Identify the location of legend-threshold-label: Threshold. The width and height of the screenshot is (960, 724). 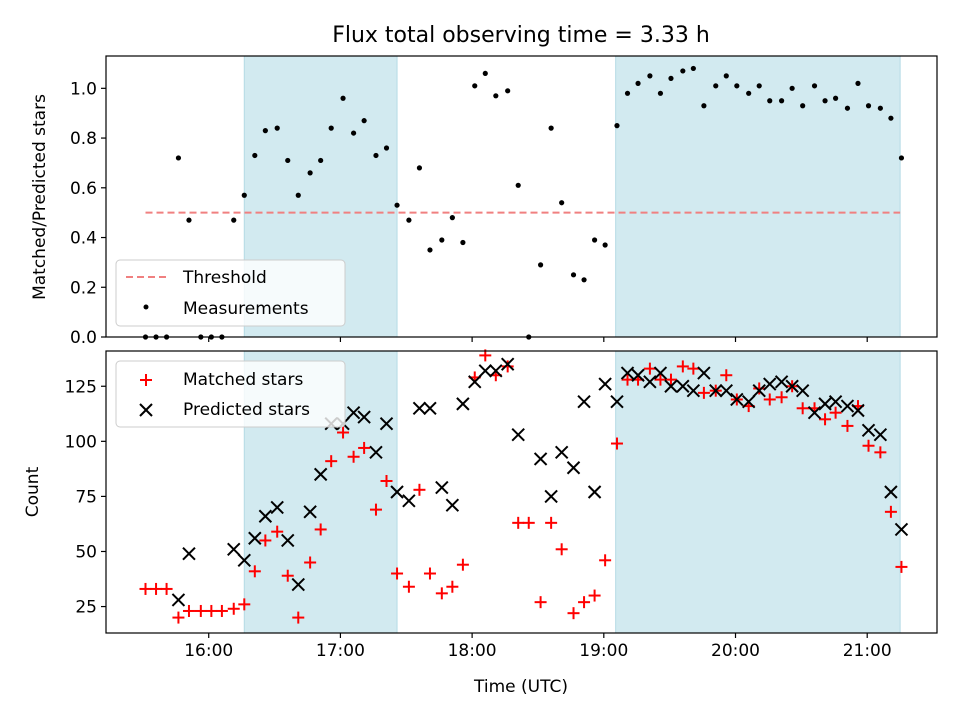
(224, 278).